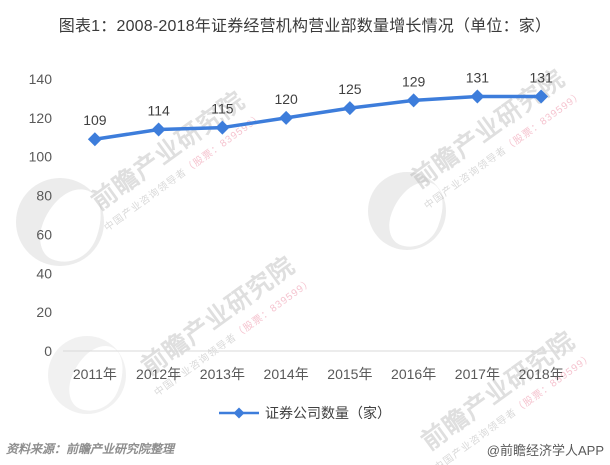 The height and width of the screenshot is (465, 610). What do you see at coordinates (48, 351) in the screenshot?
I see `y-axis-tick-label: 0` at bounding box center [48, 351].